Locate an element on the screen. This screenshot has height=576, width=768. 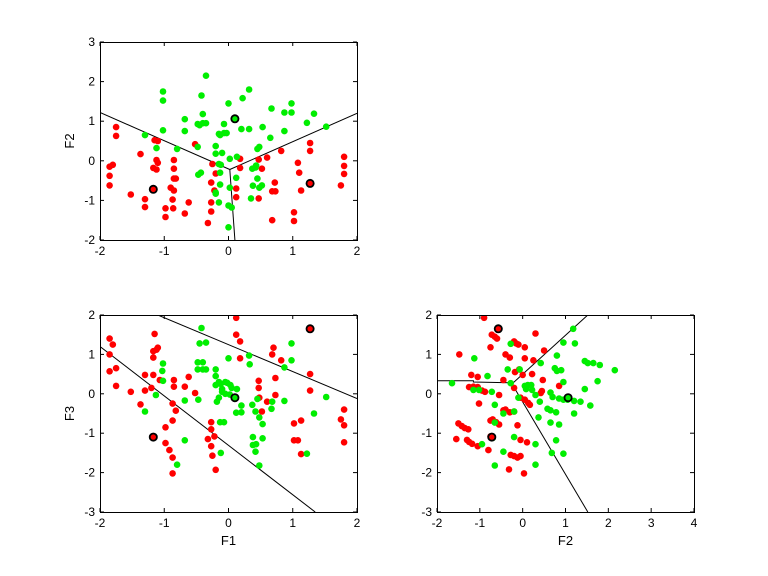
x-tick-label: 0 is located at coordinates (522, 523).